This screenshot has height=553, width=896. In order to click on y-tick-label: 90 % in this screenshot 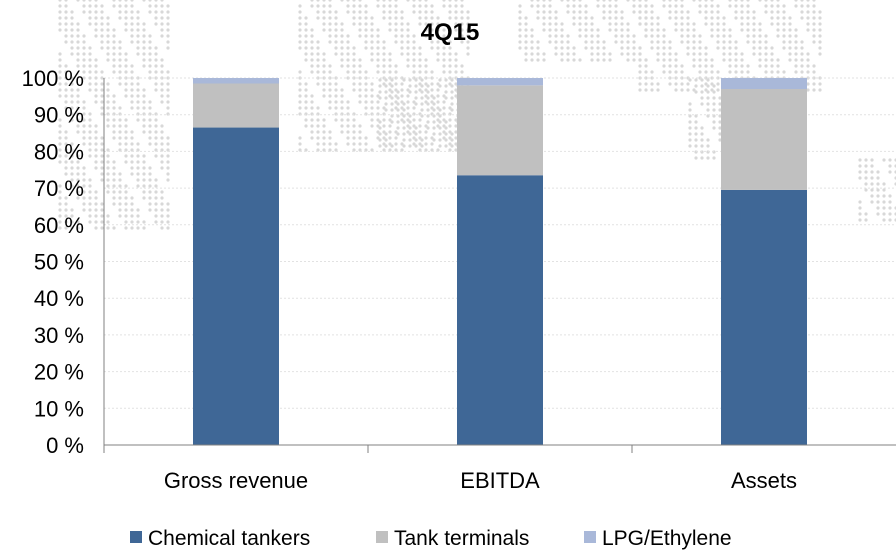, I will do `click(59, 115)`.